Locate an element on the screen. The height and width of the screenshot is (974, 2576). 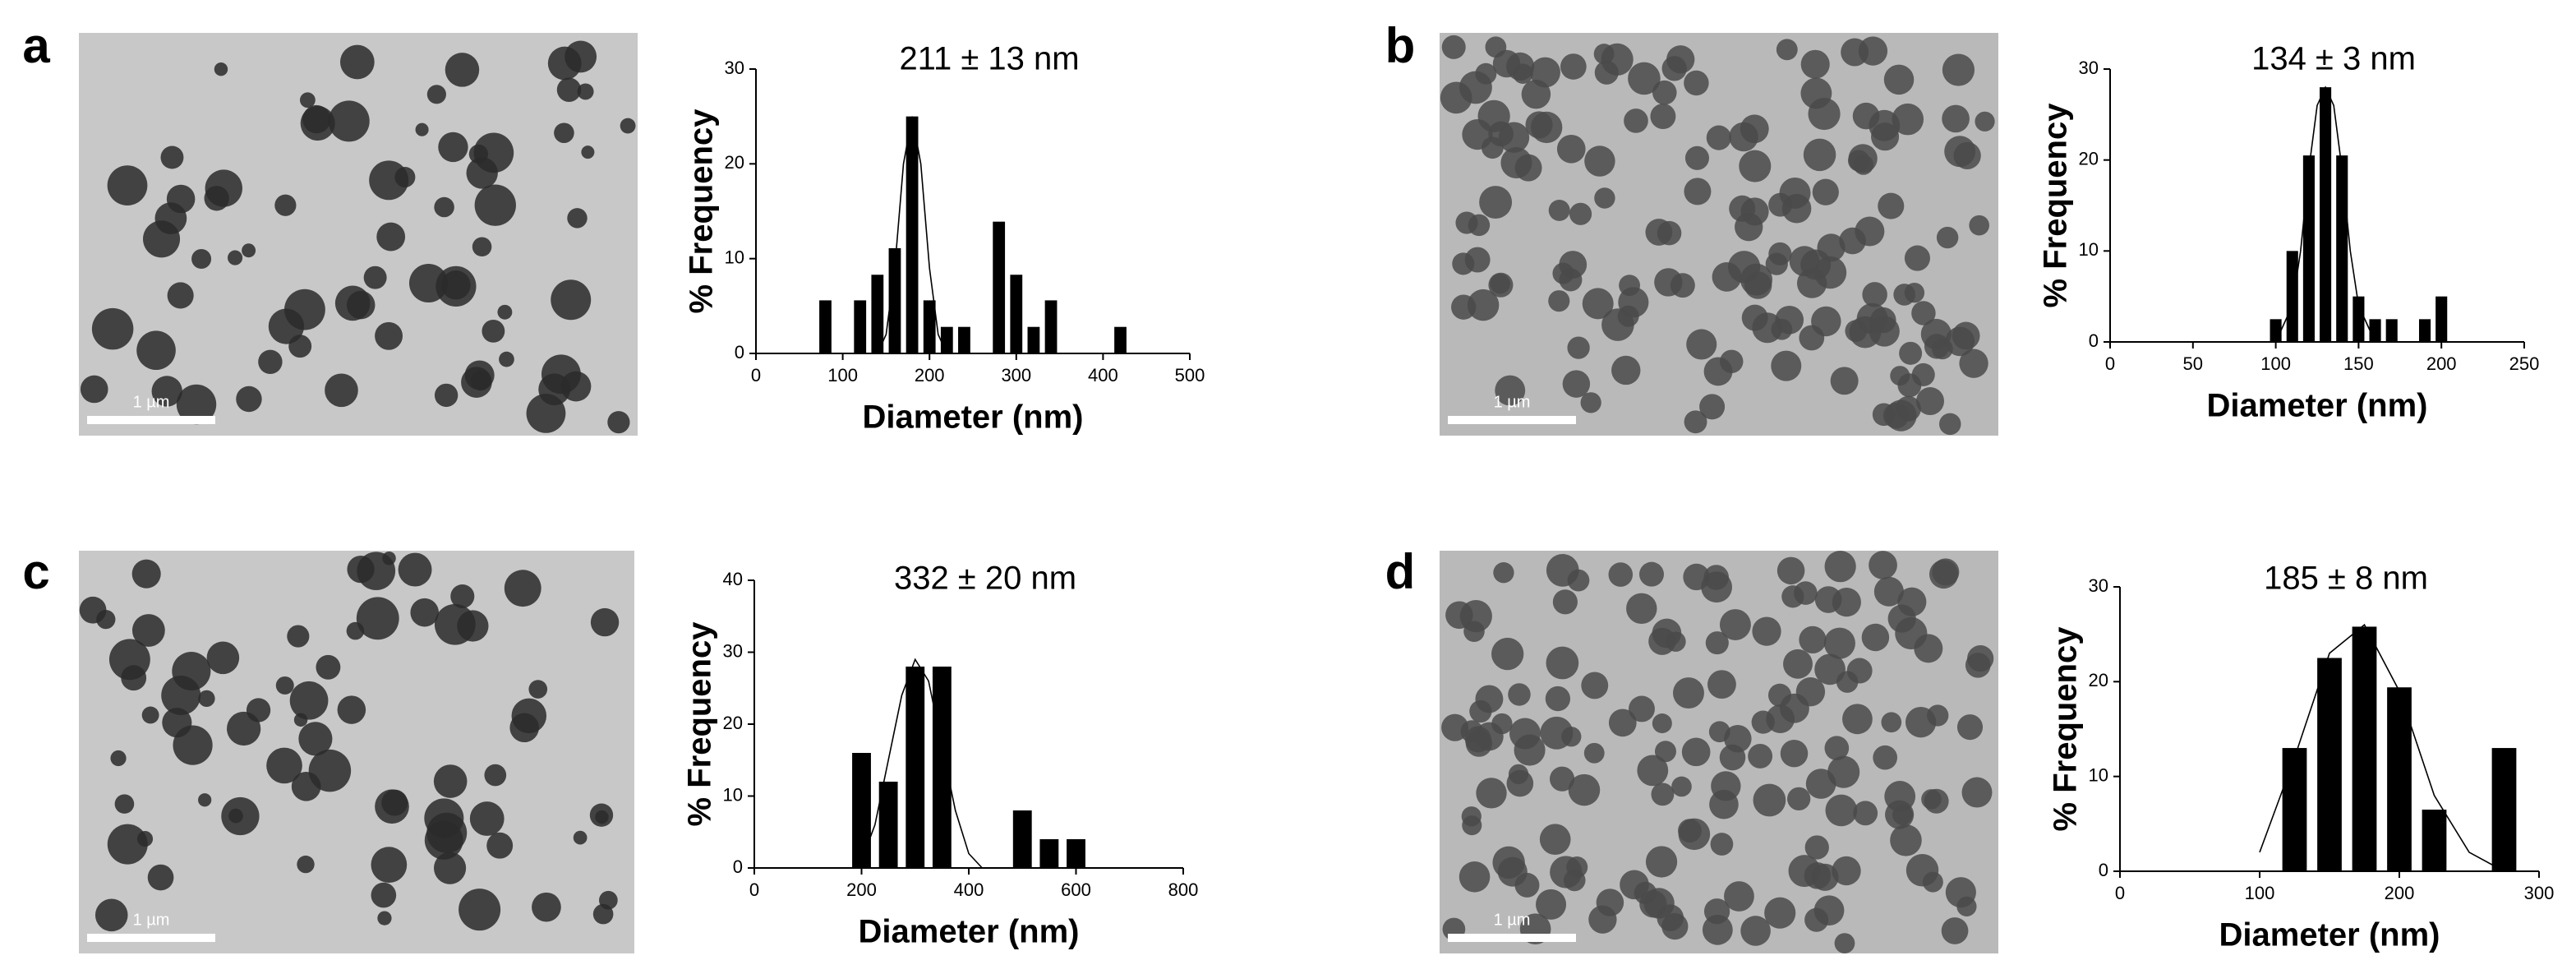
panel-label: d is located at coordinates (1400, 571).